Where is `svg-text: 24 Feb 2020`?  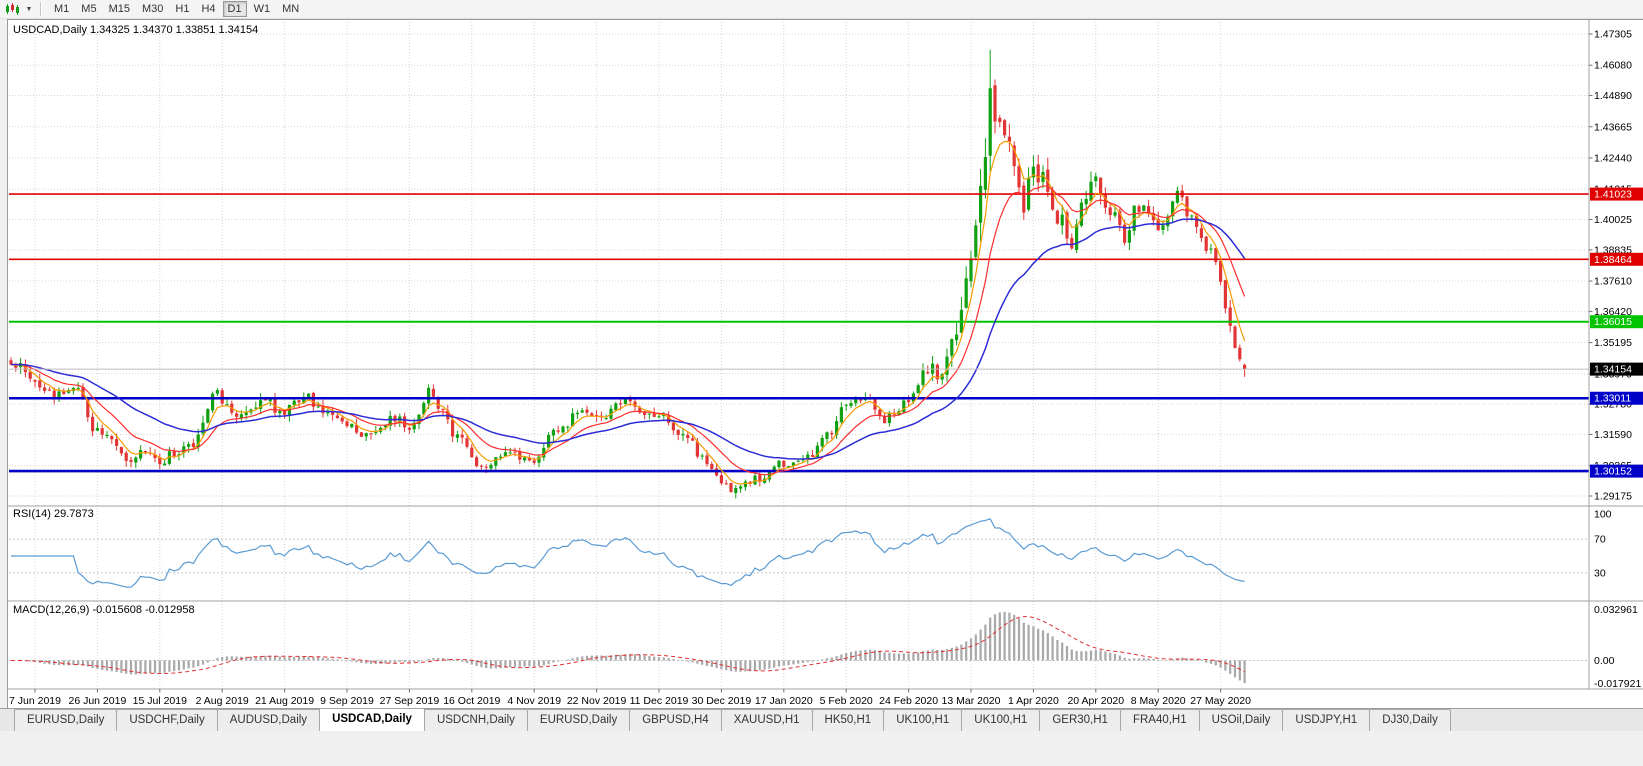
svg-text: 24 Feb 2020 is located at coordinates (908, 701).